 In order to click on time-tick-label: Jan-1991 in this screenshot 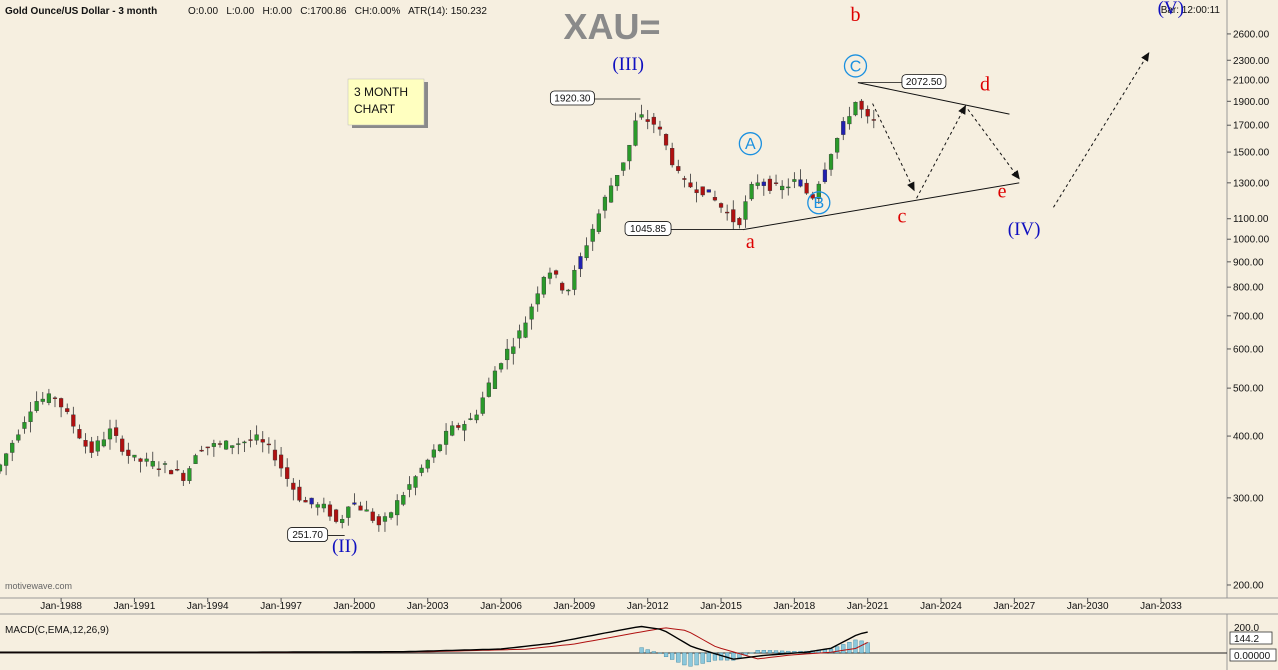, I will do `click(135, 606)`.